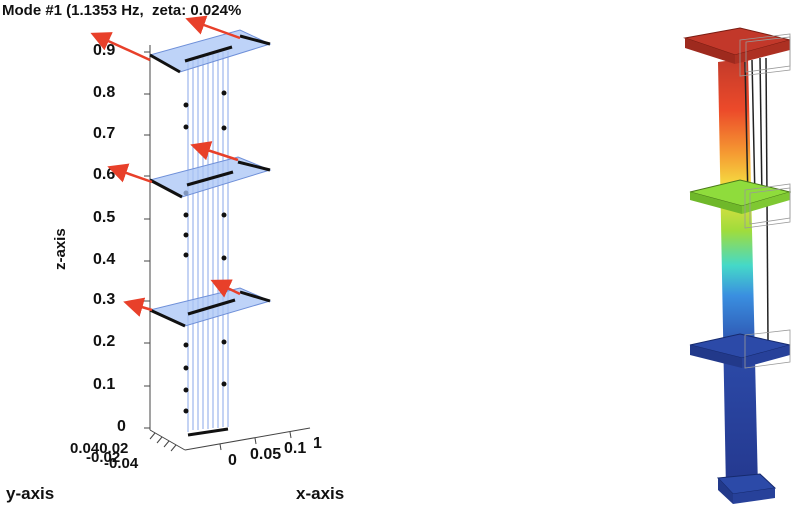 Image resolution: width=791 pixels, height=508 pixels. What do you see at coordinates (716, 203) in the screenshot?
I see `mid-plate-side` at bounding box center [716, 203].